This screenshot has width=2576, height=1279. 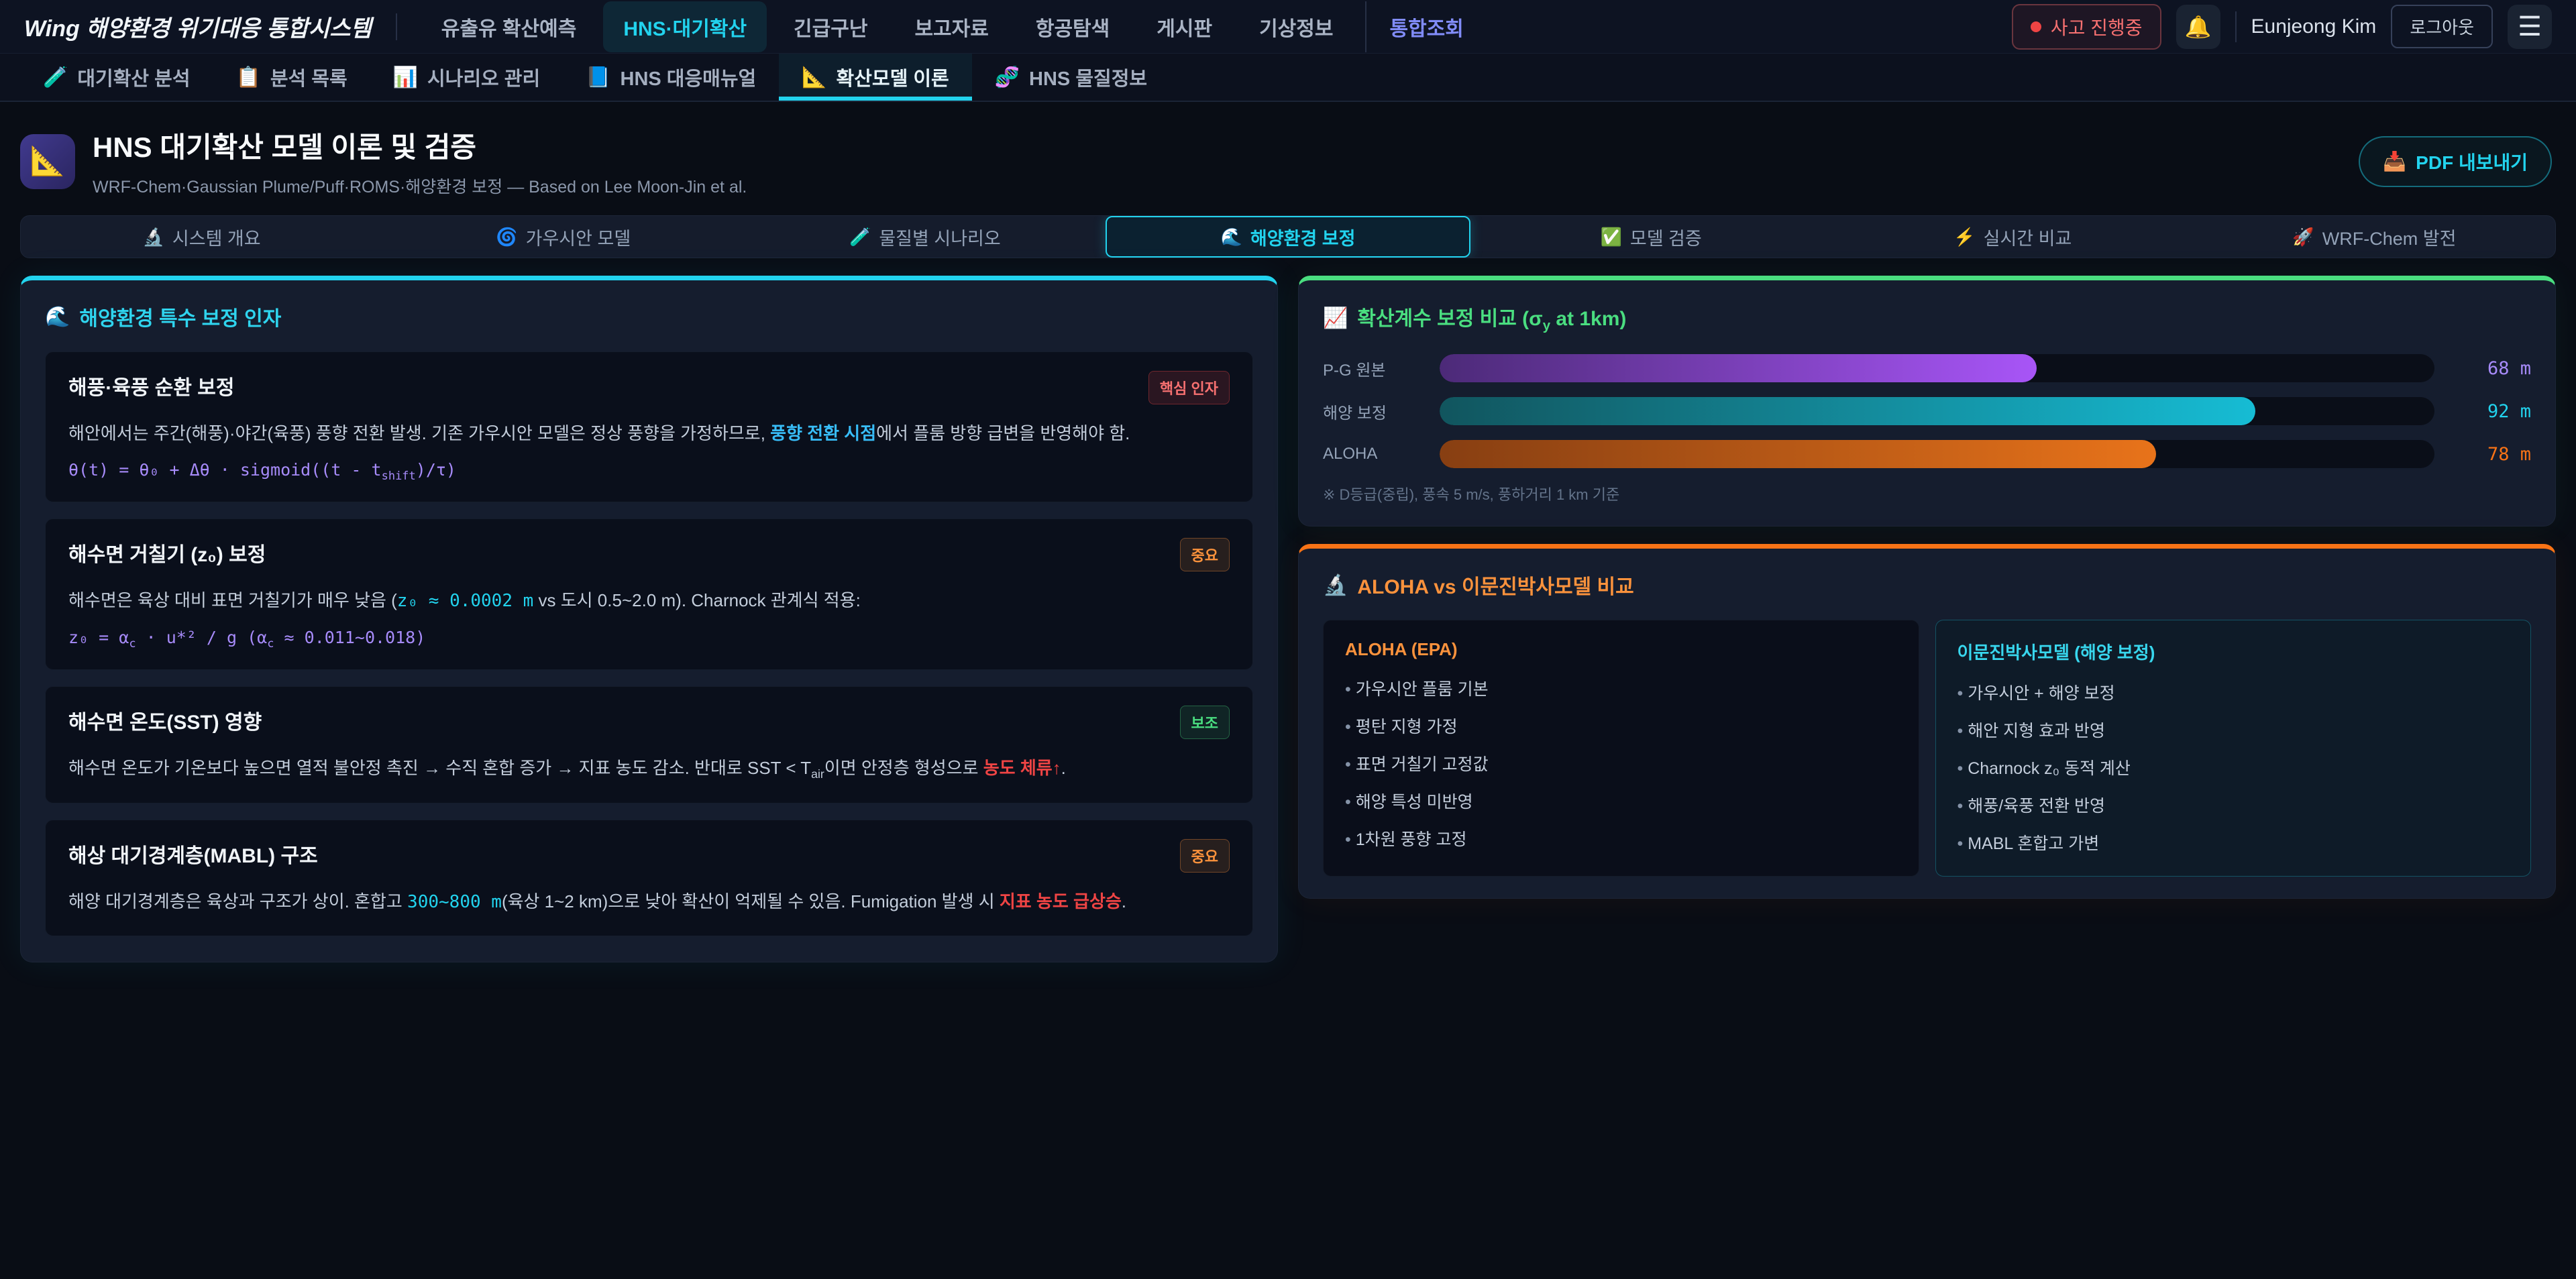 What do you see at coordinates (2472, 162) in the screenshot?
I see `pdf-export-label: PDF 내보내기` at bounding box center [2472, 162].